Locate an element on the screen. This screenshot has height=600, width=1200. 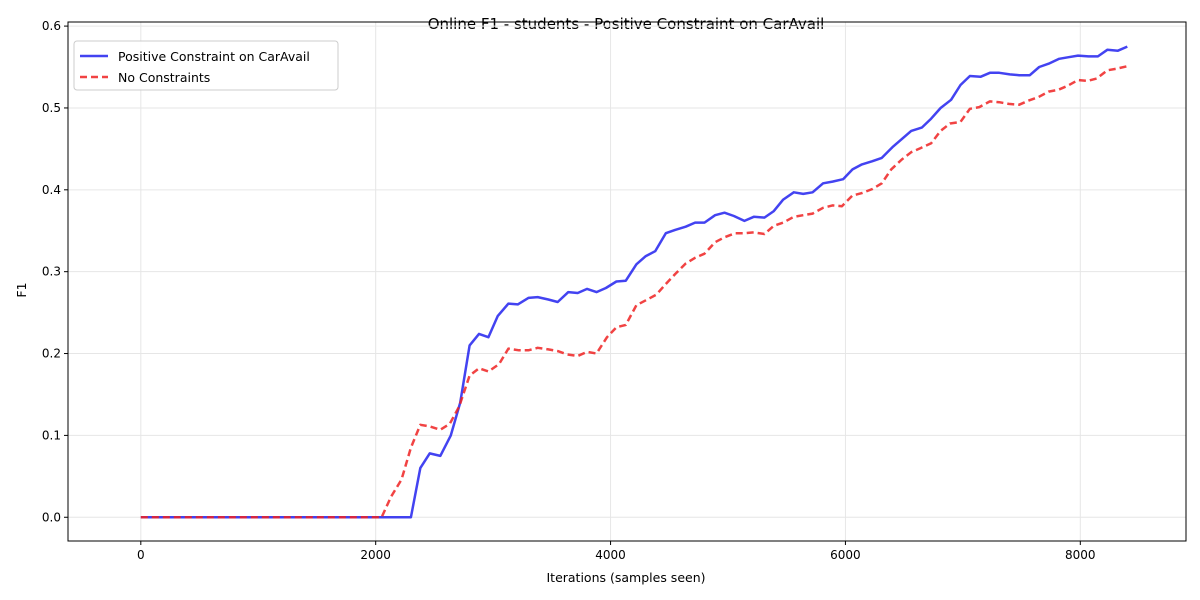
y-tick-label: 0.6 is located at coordinates (51, 26).